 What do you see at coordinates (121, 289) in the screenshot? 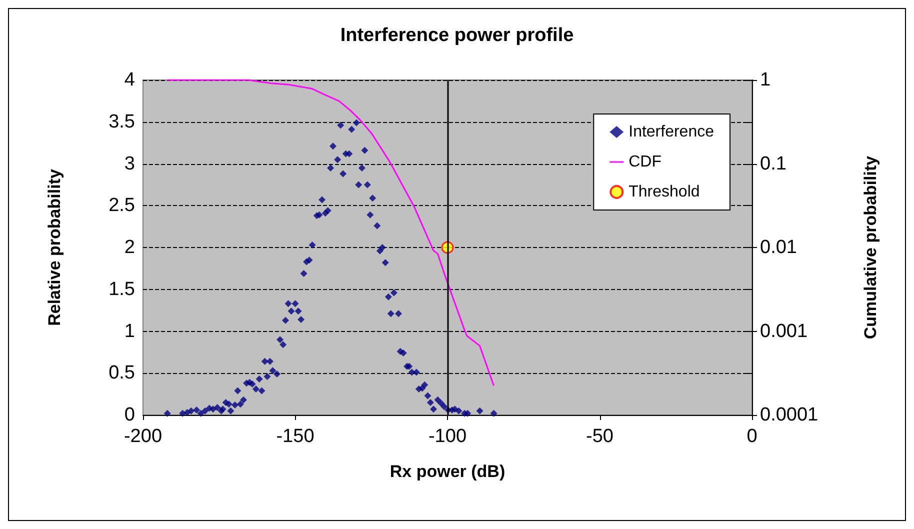
I see `y-tick-label: 1.5` at bounding box center [121, 289].